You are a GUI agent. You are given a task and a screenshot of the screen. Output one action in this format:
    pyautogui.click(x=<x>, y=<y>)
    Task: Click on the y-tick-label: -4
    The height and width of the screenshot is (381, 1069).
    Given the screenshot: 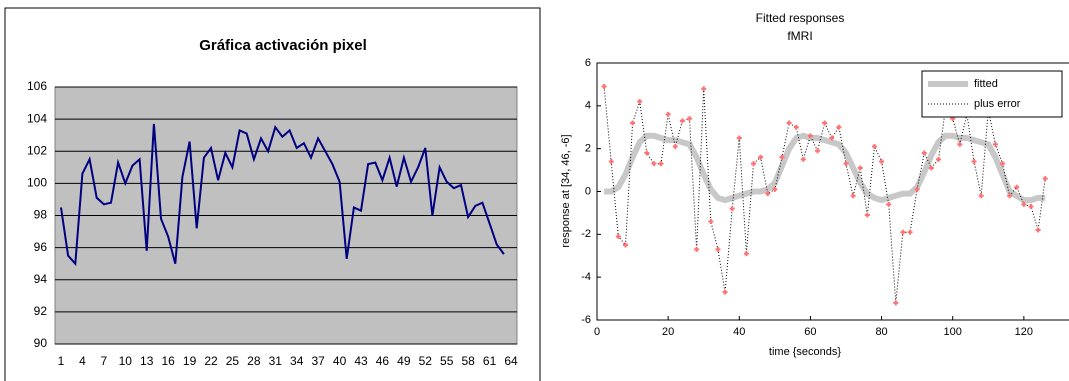 What is the action you would take?
    pyautogui.click(x=586, y=277)
    